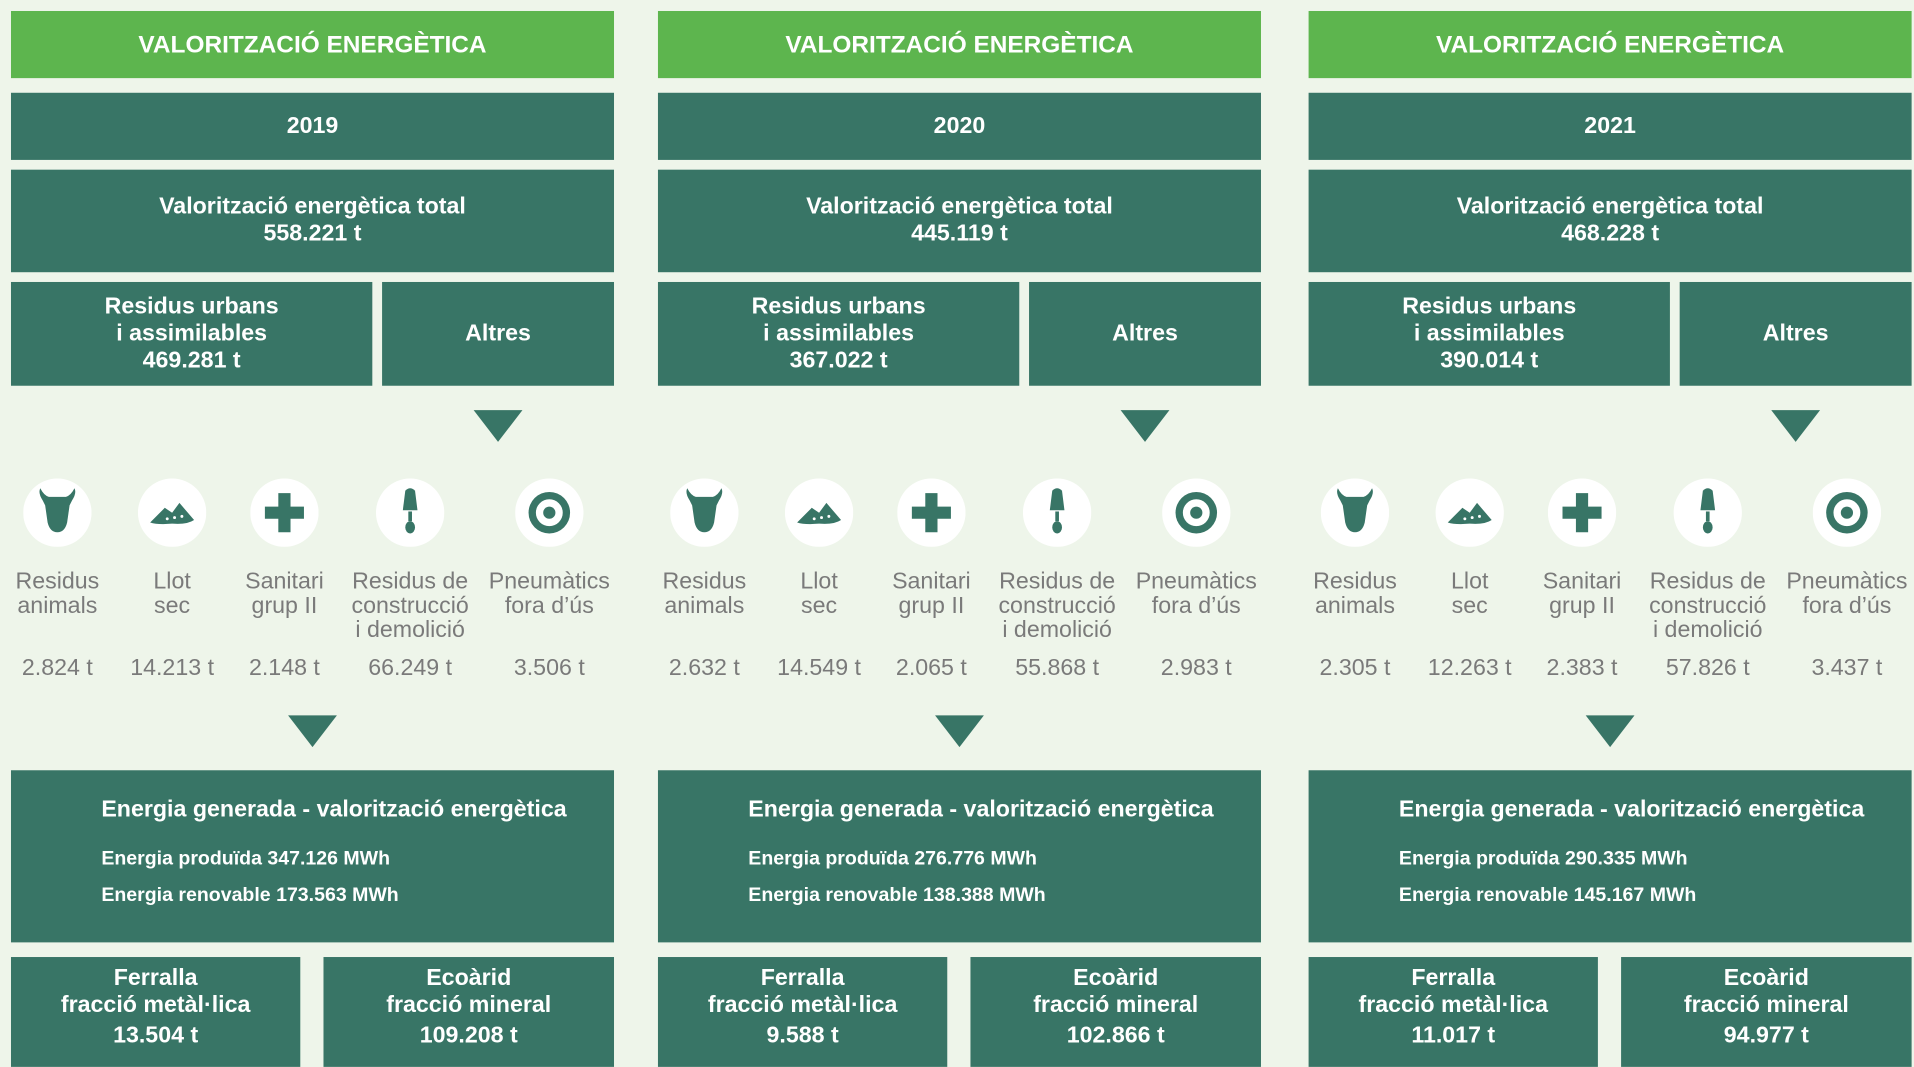  What do you see at coordinates (1355, 668) in the screenshot?
I see `item-value: 2.305 t` at bounding box center [1355, 668].